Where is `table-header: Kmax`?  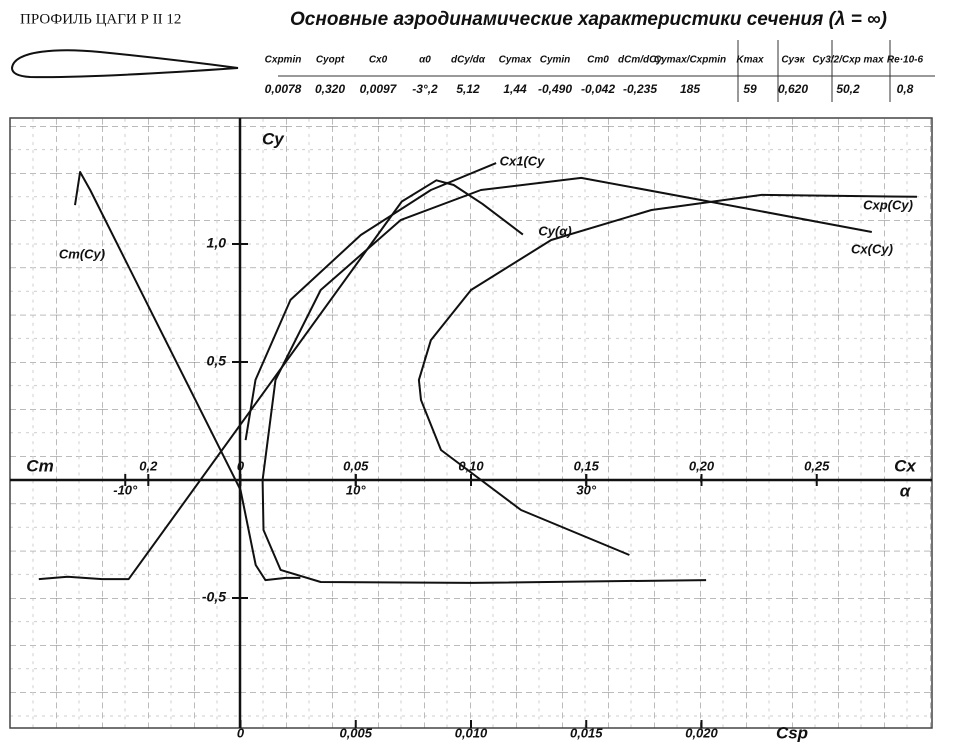
table-header: Kmax is located at coordinates (750, 60).